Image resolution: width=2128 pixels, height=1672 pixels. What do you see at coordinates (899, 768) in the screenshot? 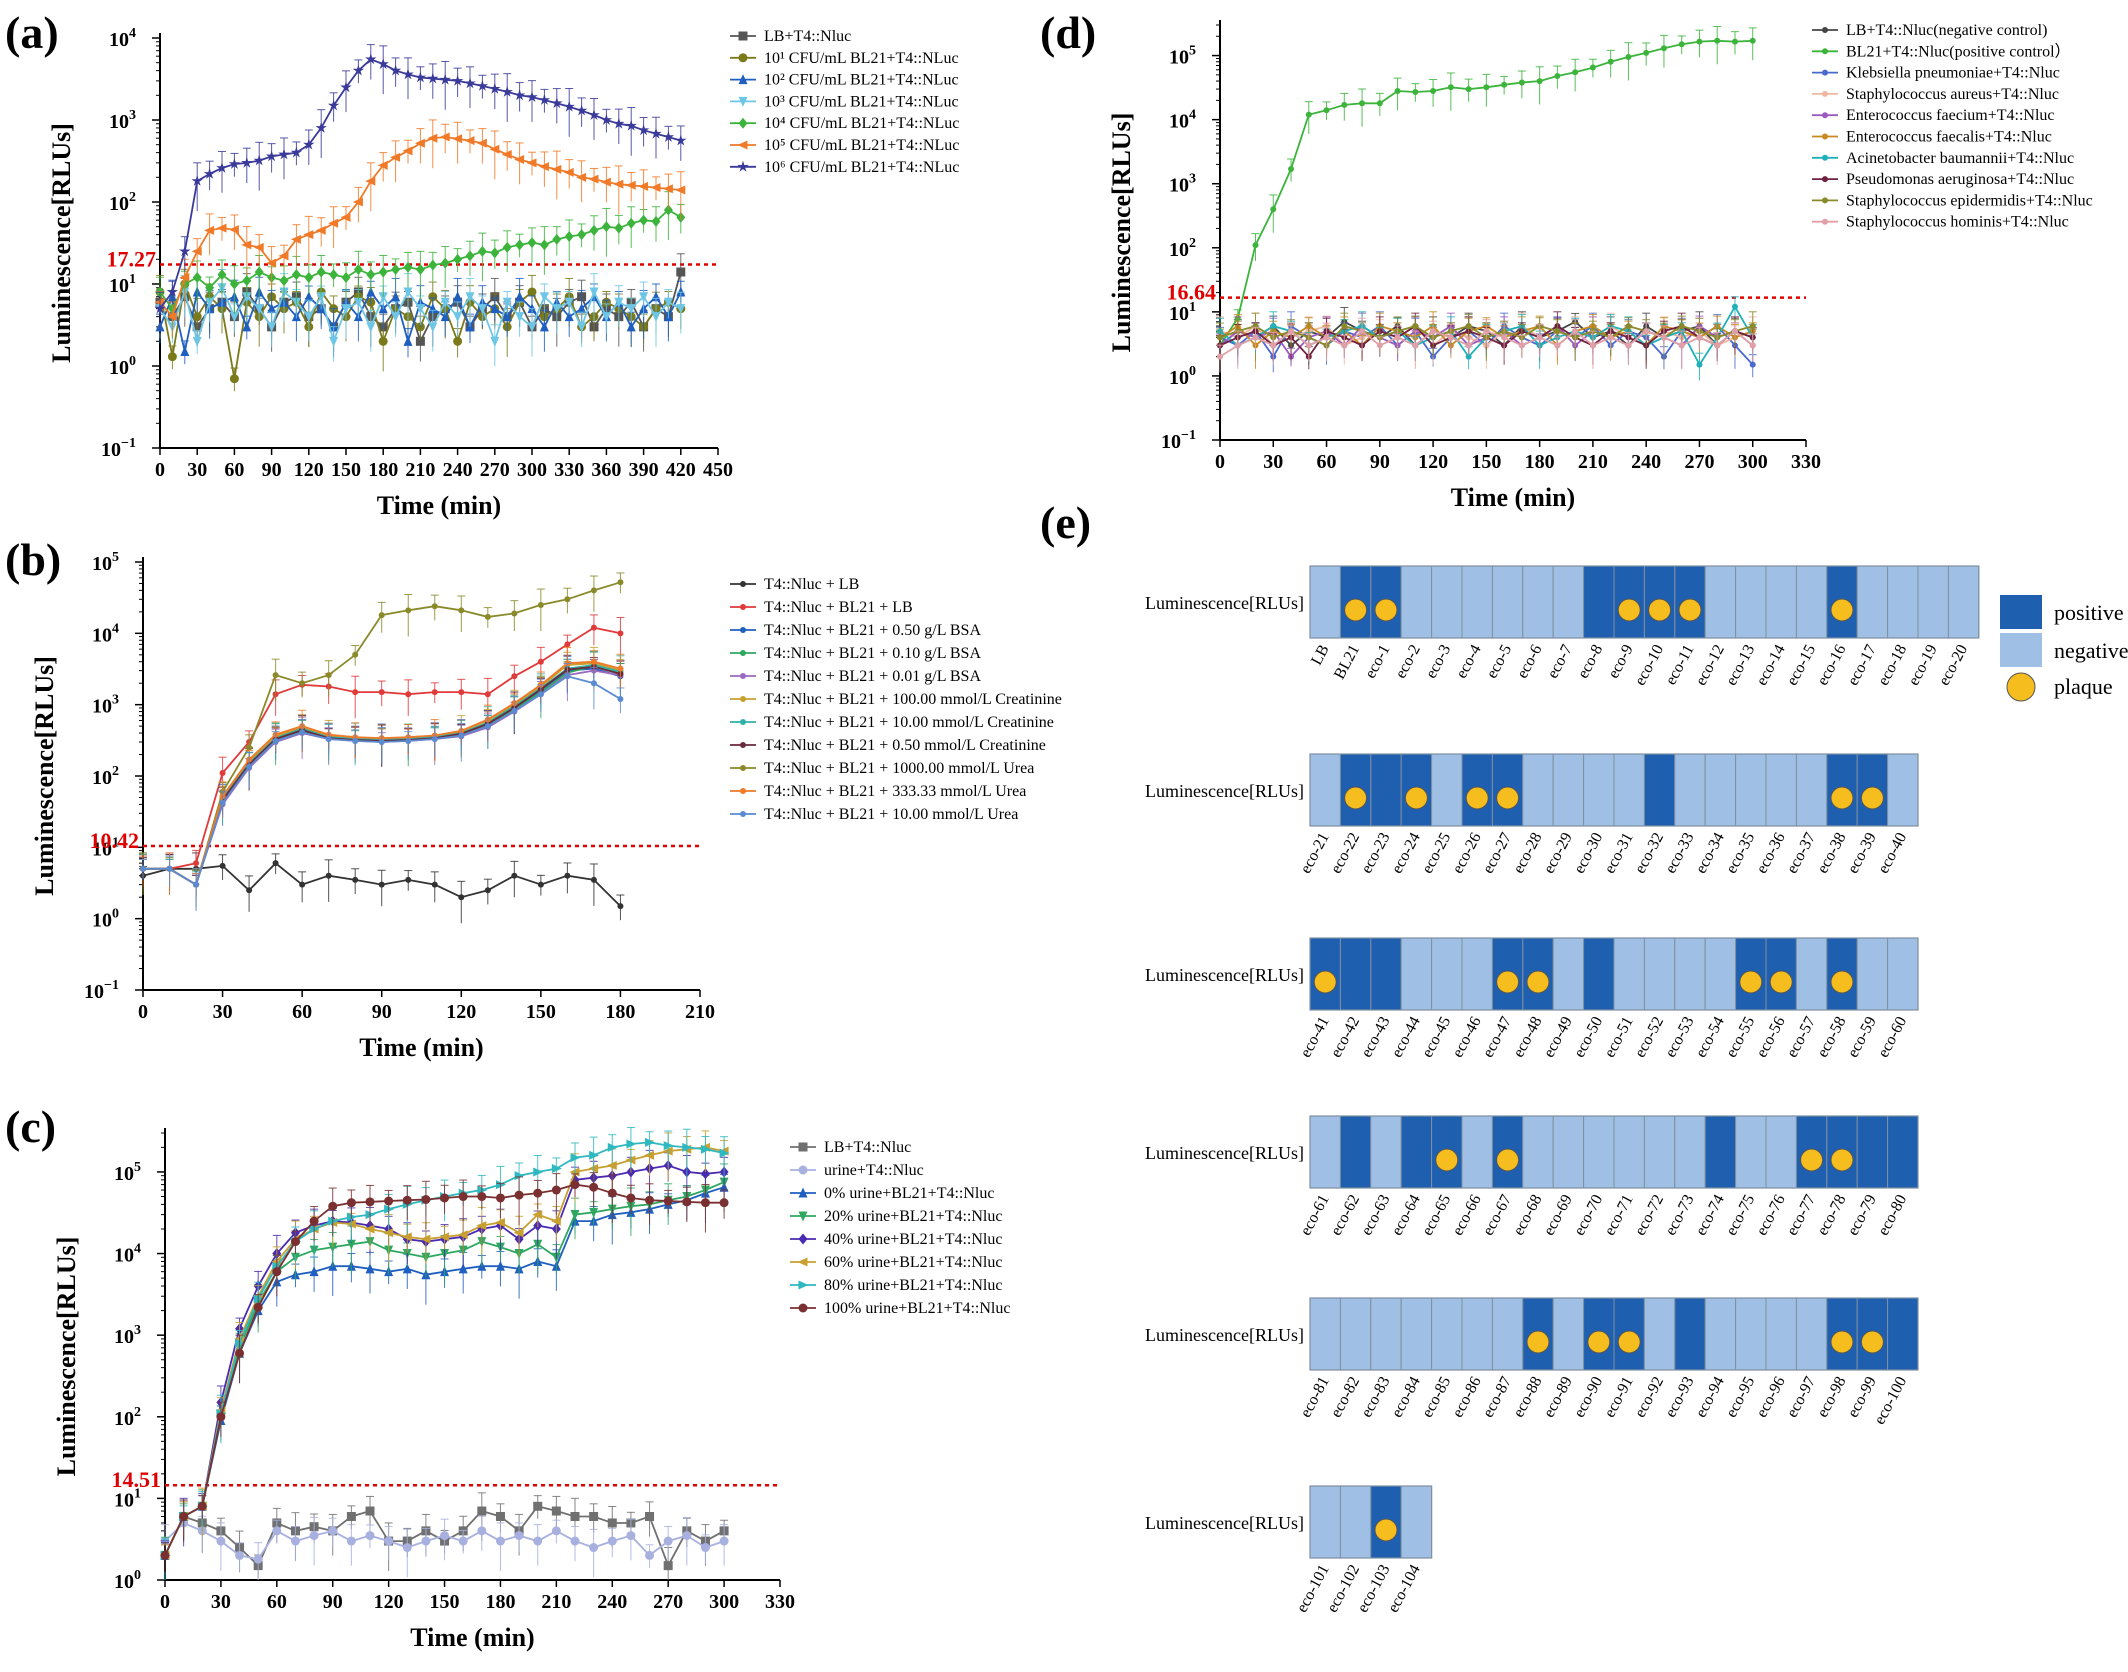
I see `legend-entry: T4::Nluc + BL21 + 1000.00 mmol/L Urea` at bounding box center [899, 768].